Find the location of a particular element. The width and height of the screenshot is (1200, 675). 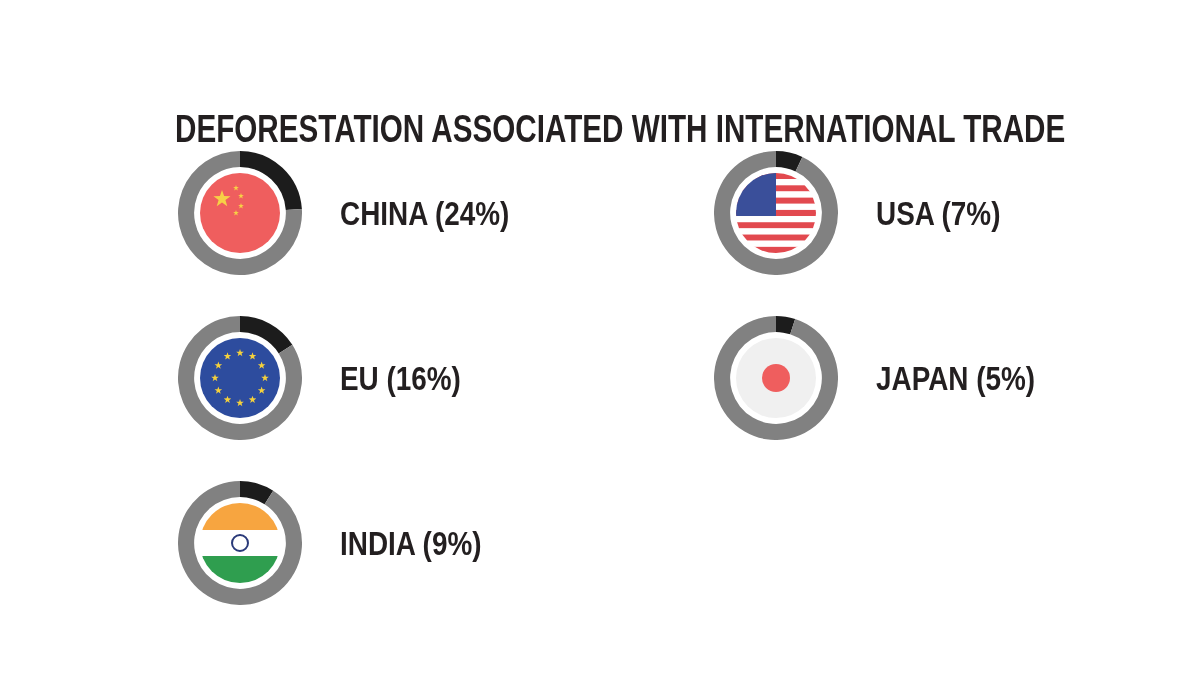

text: DEFORESTATION ASSOCIATED WITH INTERNATIONAL TRADE is located at coordinates (620, 129).